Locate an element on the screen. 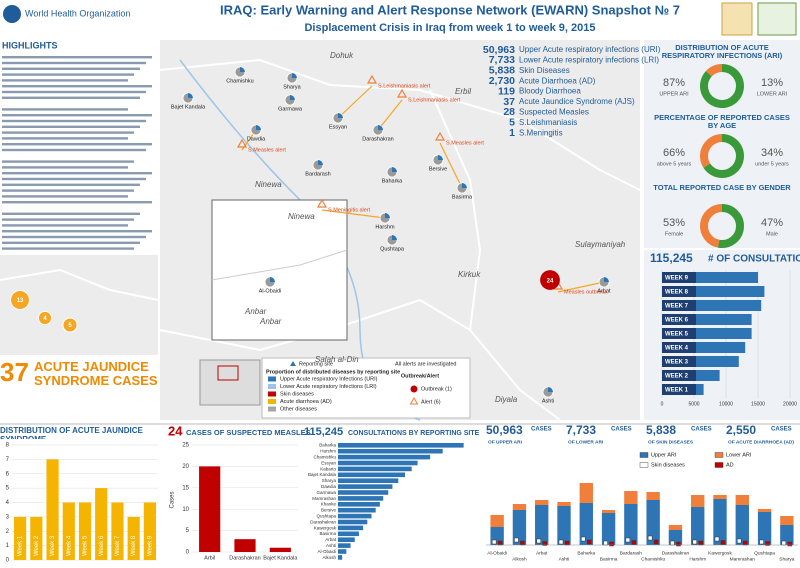  site-label: Bajet Kandala is located at coordinates (188, 107).